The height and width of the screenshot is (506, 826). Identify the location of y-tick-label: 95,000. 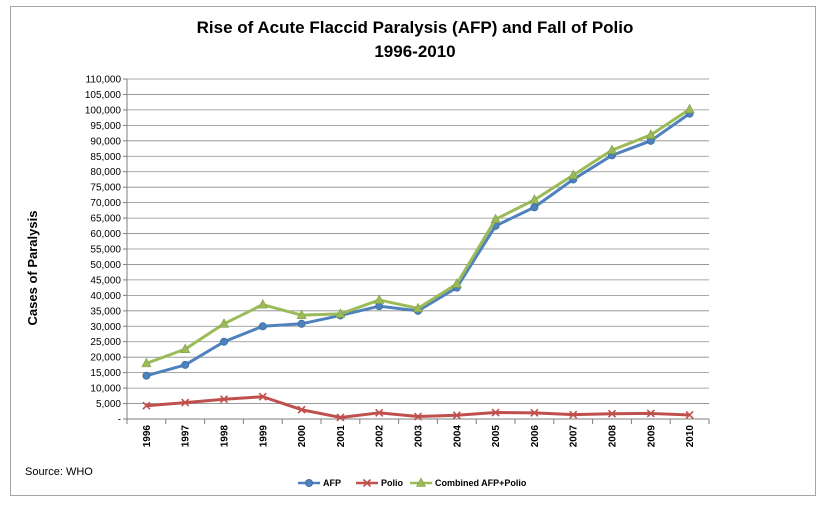
(105, 126).